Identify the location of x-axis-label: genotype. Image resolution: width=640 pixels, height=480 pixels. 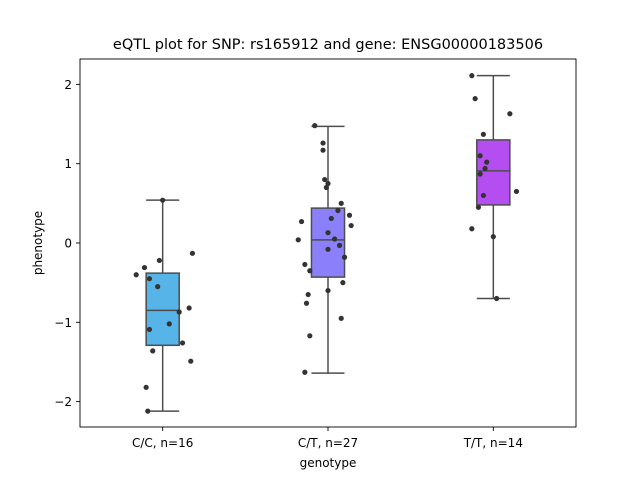
(328, 463).